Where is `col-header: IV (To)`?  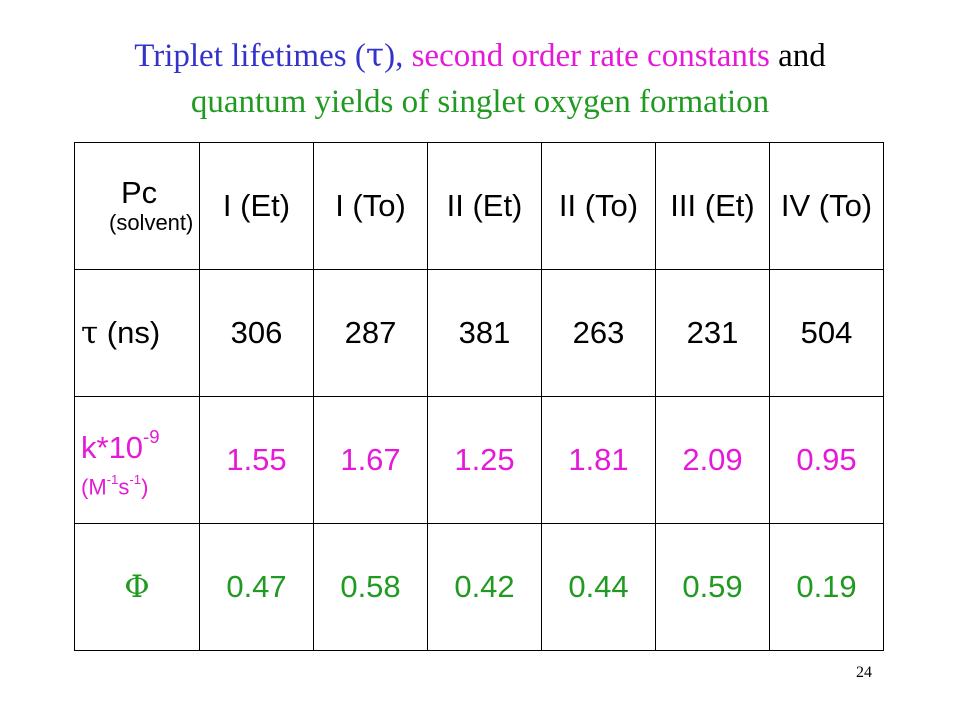
col-header: IV (To) is located at coordinates (826, 206).